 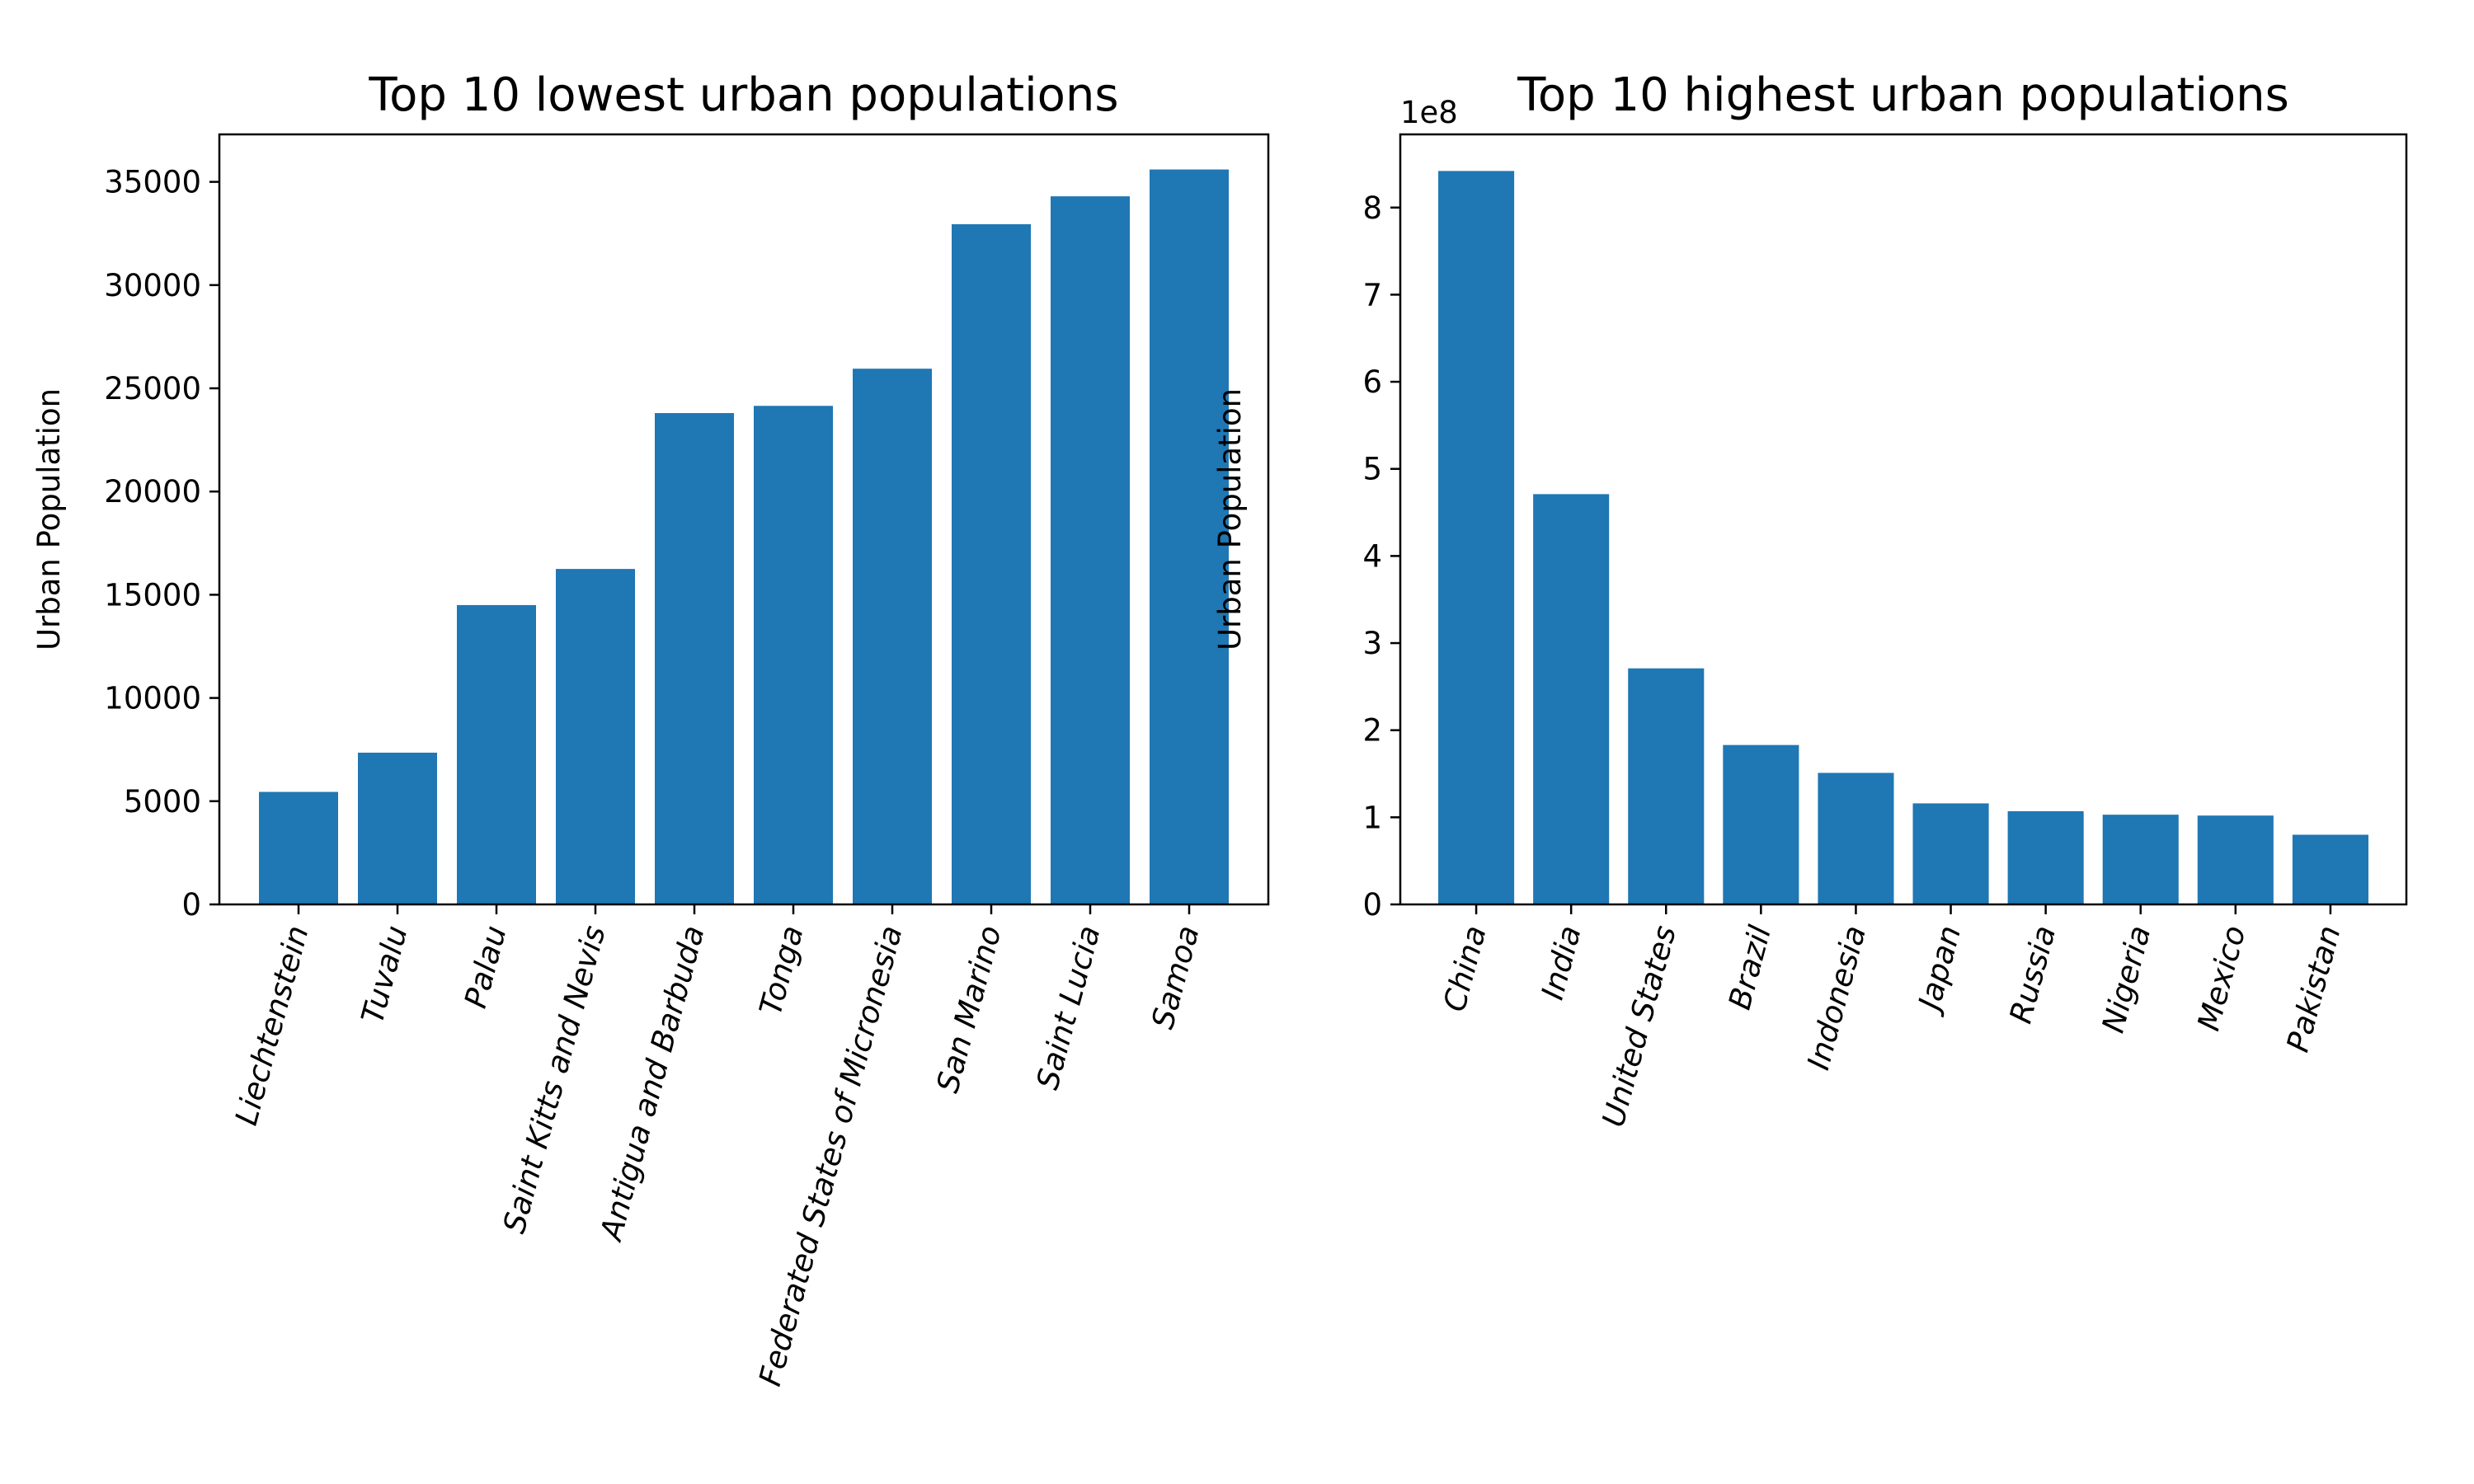 I want to click on y-tick-label: 7, so click(x=1372, y=294).